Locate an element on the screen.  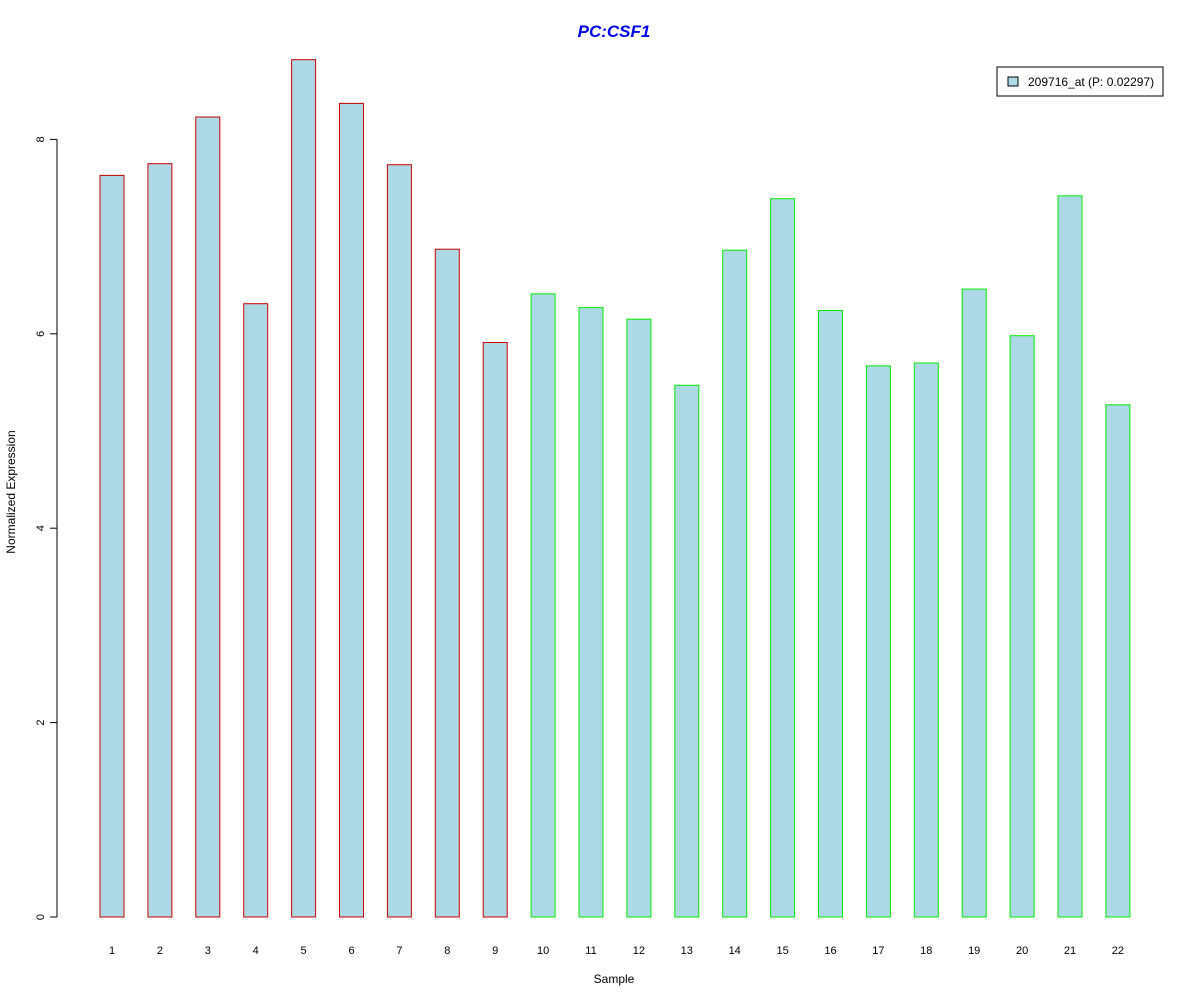
x-tick-label: 3 is located at coordinates (208, 951).